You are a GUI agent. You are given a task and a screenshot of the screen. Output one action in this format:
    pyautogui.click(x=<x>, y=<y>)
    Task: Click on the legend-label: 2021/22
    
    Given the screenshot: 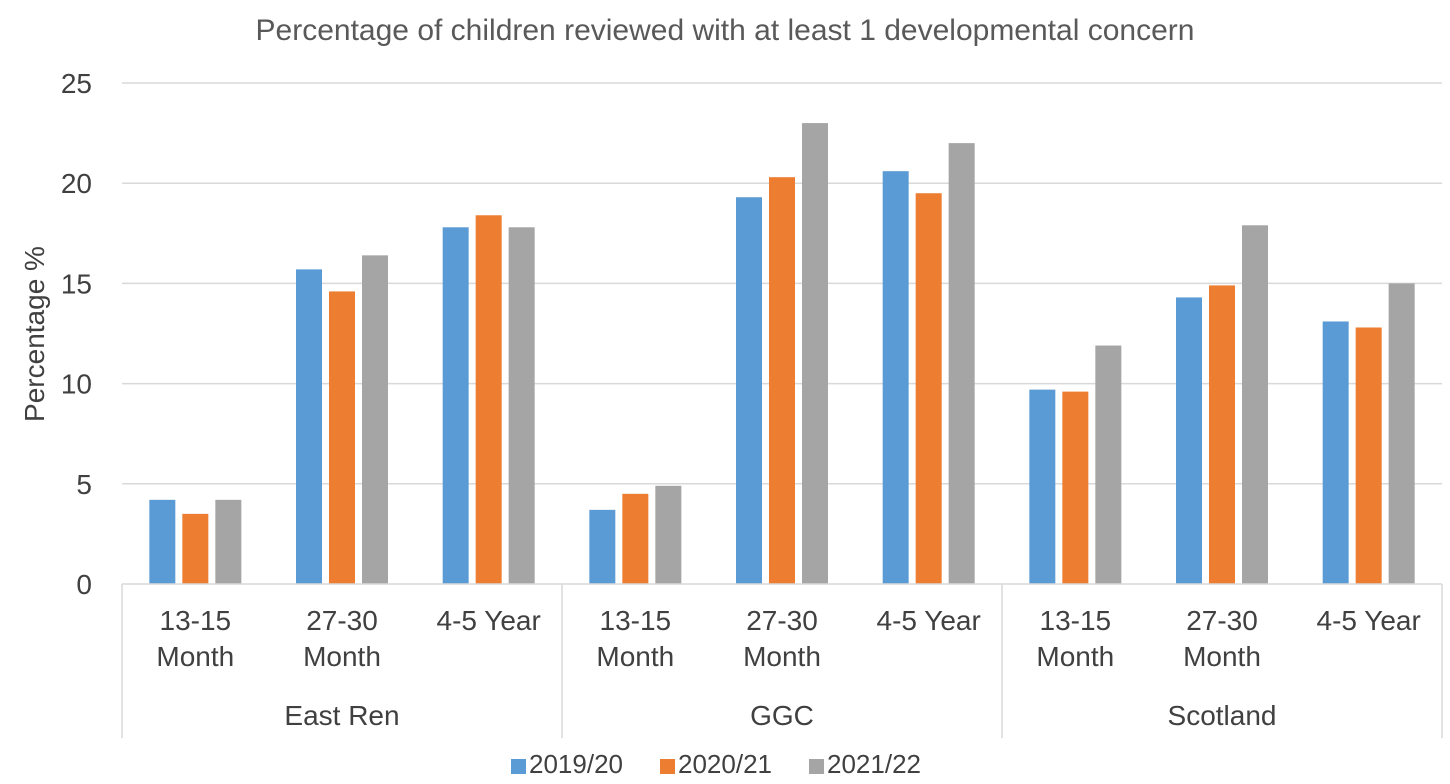 What is the action you would take?
    pyautogui.click(x=874, y=764)
    